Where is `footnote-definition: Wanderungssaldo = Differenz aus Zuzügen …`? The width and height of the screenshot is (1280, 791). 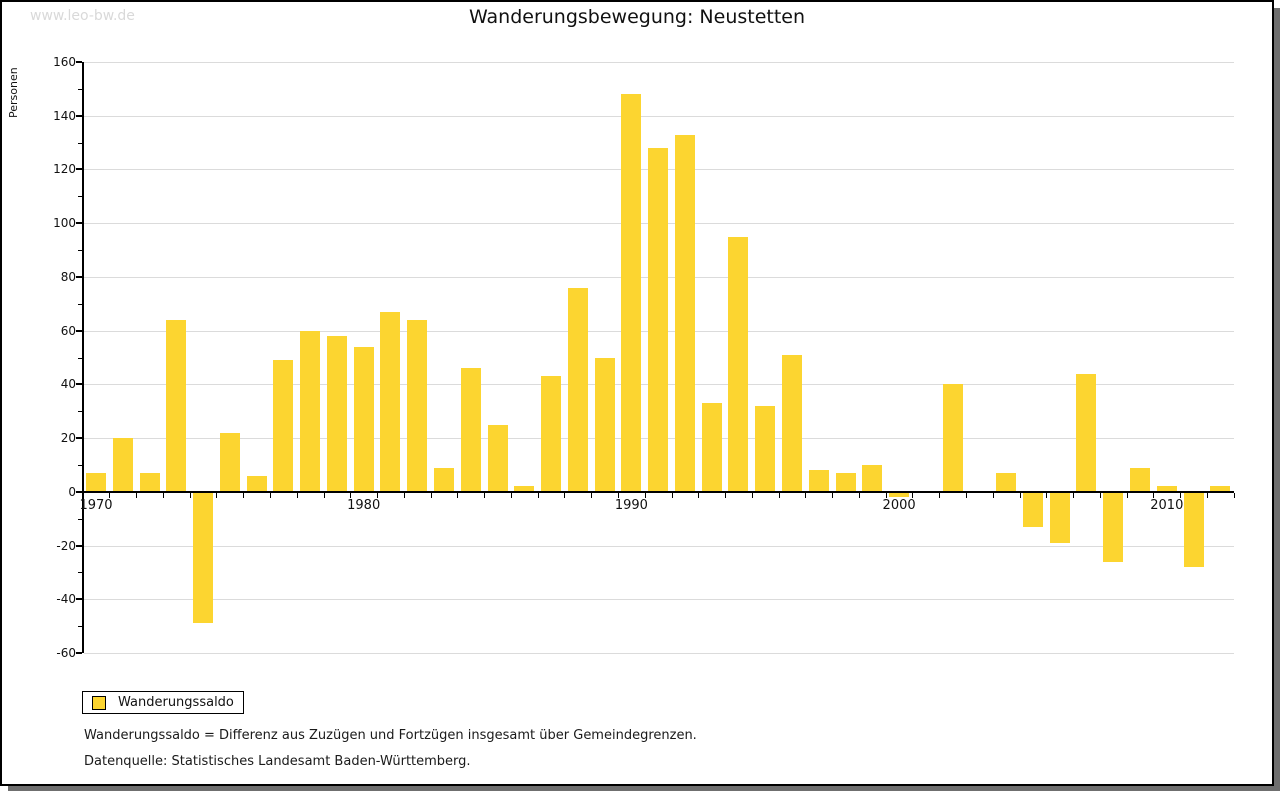
footnote-definition: Wanderungssaldo = Differenz aus Zuzügen … is located at coordinates (390, 735).